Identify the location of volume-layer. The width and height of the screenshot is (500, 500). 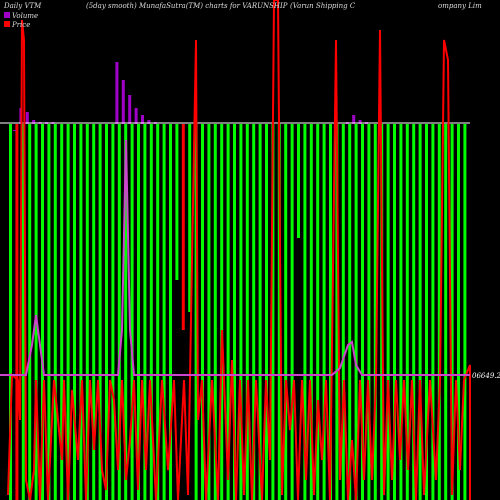
(190, 96).